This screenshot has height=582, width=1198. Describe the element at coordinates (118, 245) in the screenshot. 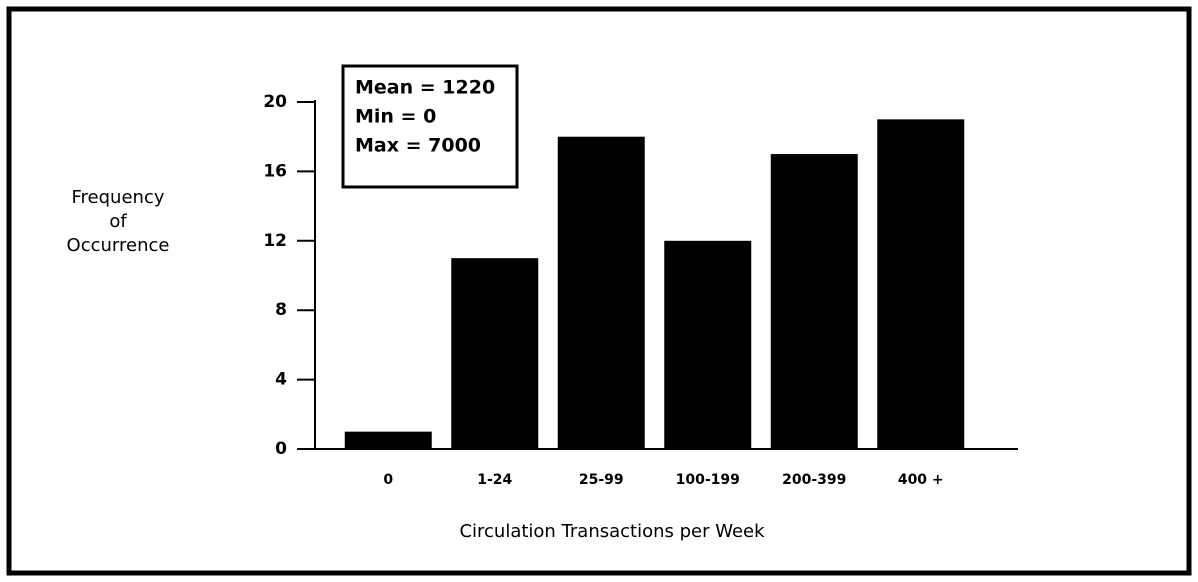

I see `y-axis-label: Occurrence` at that location.